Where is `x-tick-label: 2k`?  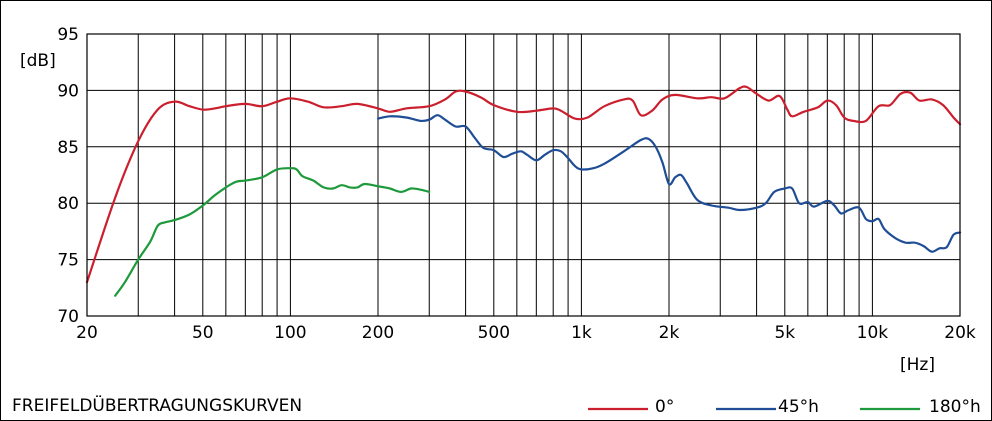
x-tick-label: 2k is located at coordinates (669, 333).